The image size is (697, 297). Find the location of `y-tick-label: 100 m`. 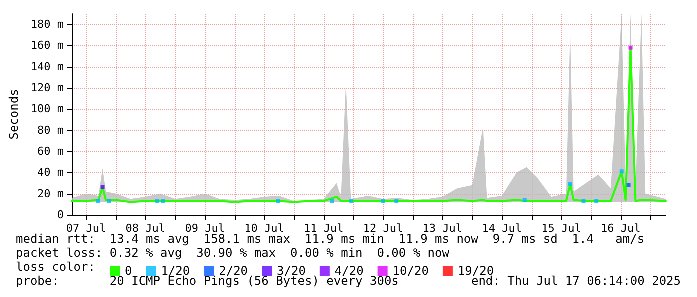

y-tick-label: 100 m is located at coordinates (47, 109).